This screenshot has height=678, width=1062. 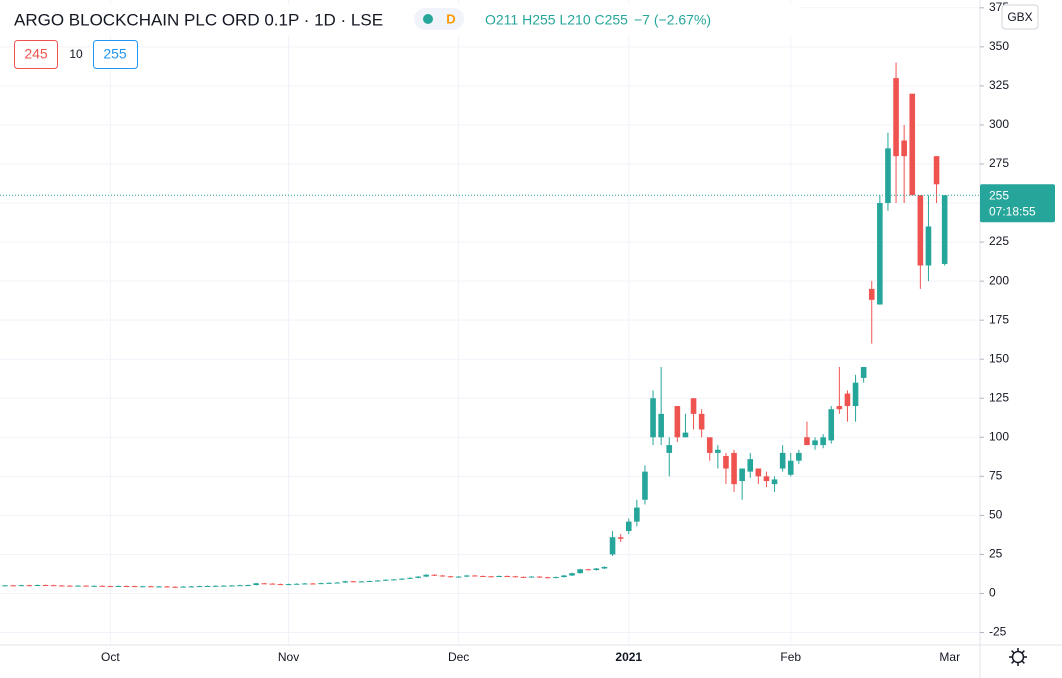 I want to click on settings-icon, so click(x=1018, y=657).